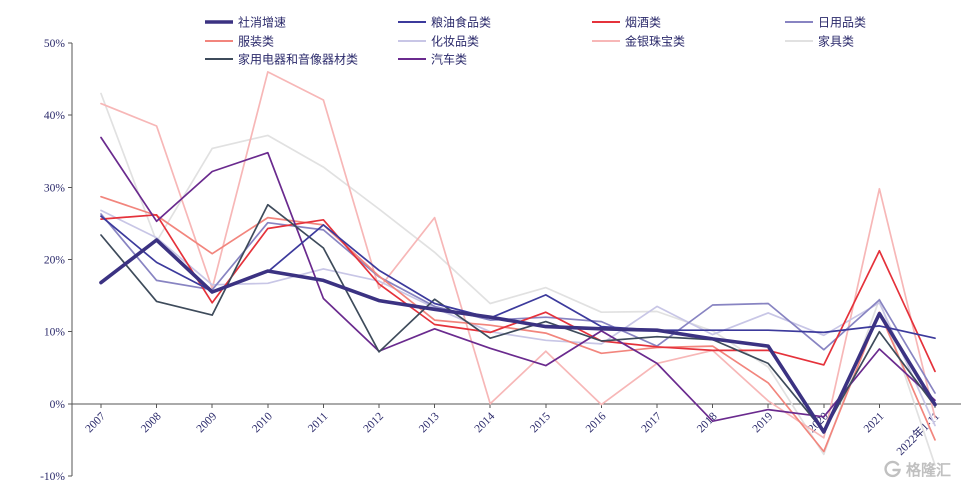 This screenshot has height=489, width=973. Describe the element at coordinates (58, 405) in the screenshot. I see `y-tick-label: 0%` at that location.